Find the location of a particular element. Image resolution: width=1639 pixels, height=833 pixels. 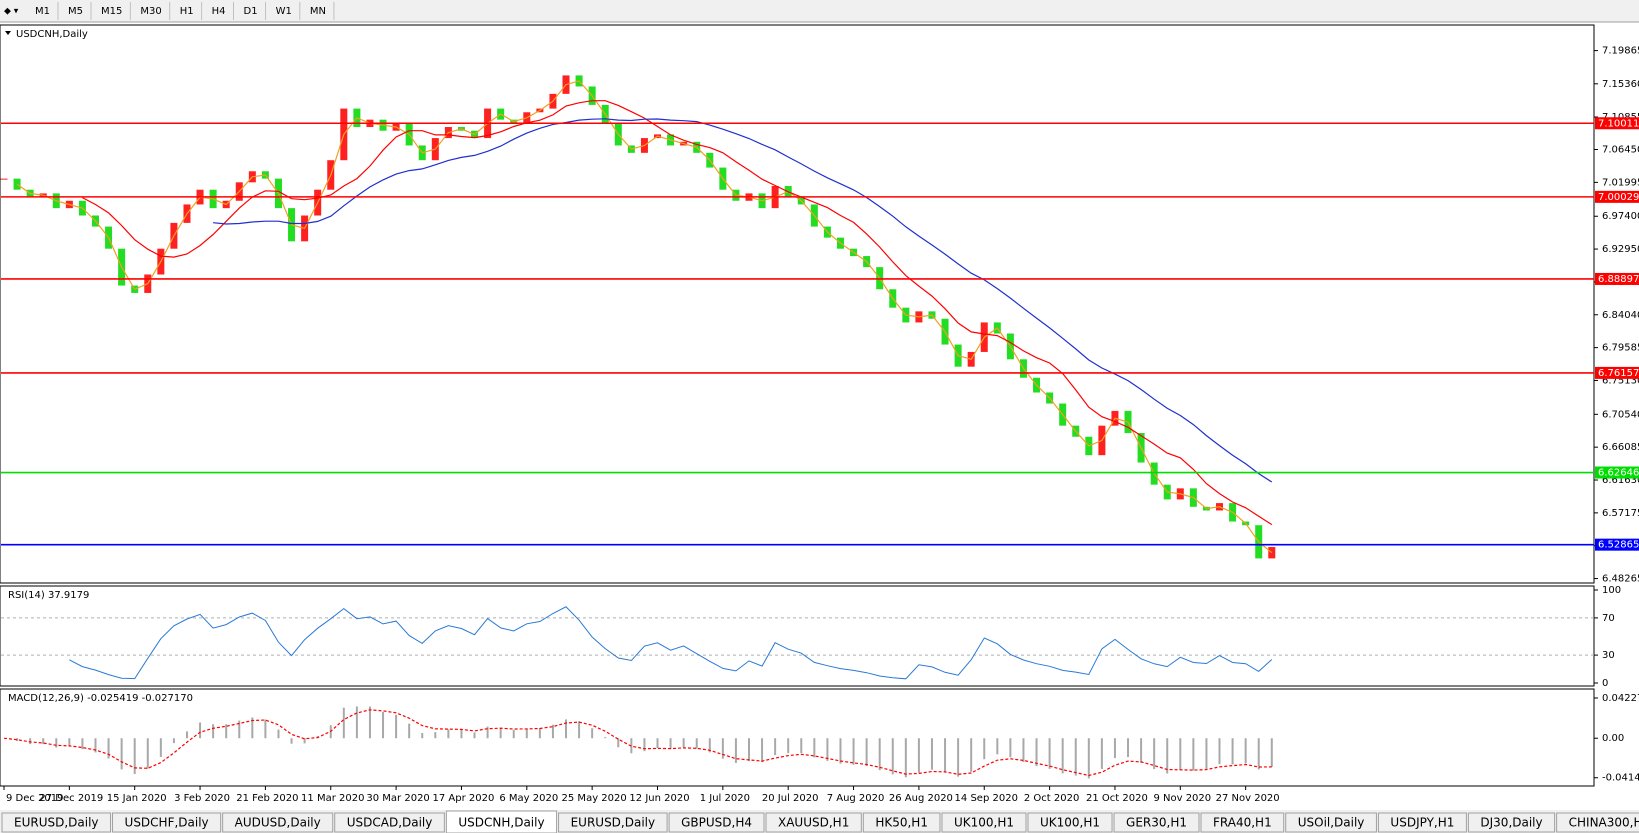

level-label: 6.52865 is located at coordinates (1618, 545).